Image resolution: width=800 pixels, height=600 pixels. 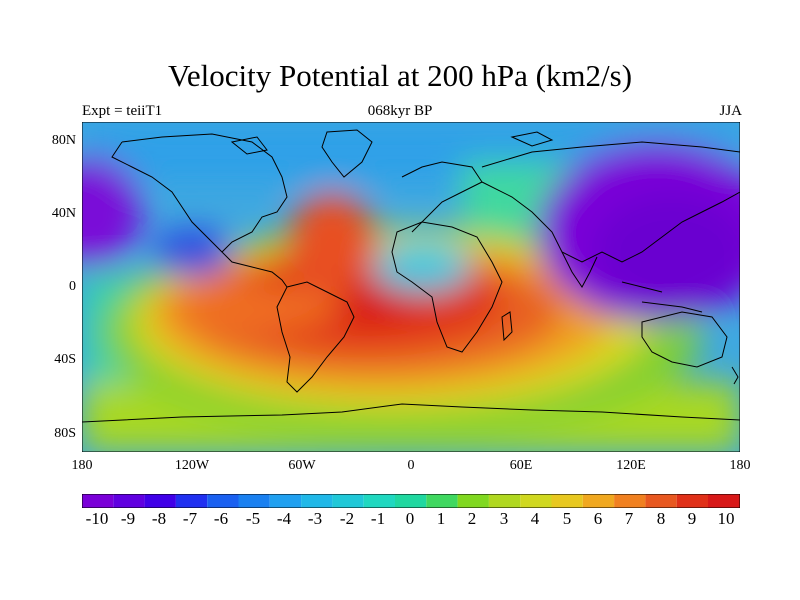 I want to click on colorbar-label: -2, so click(x=347, y=518).